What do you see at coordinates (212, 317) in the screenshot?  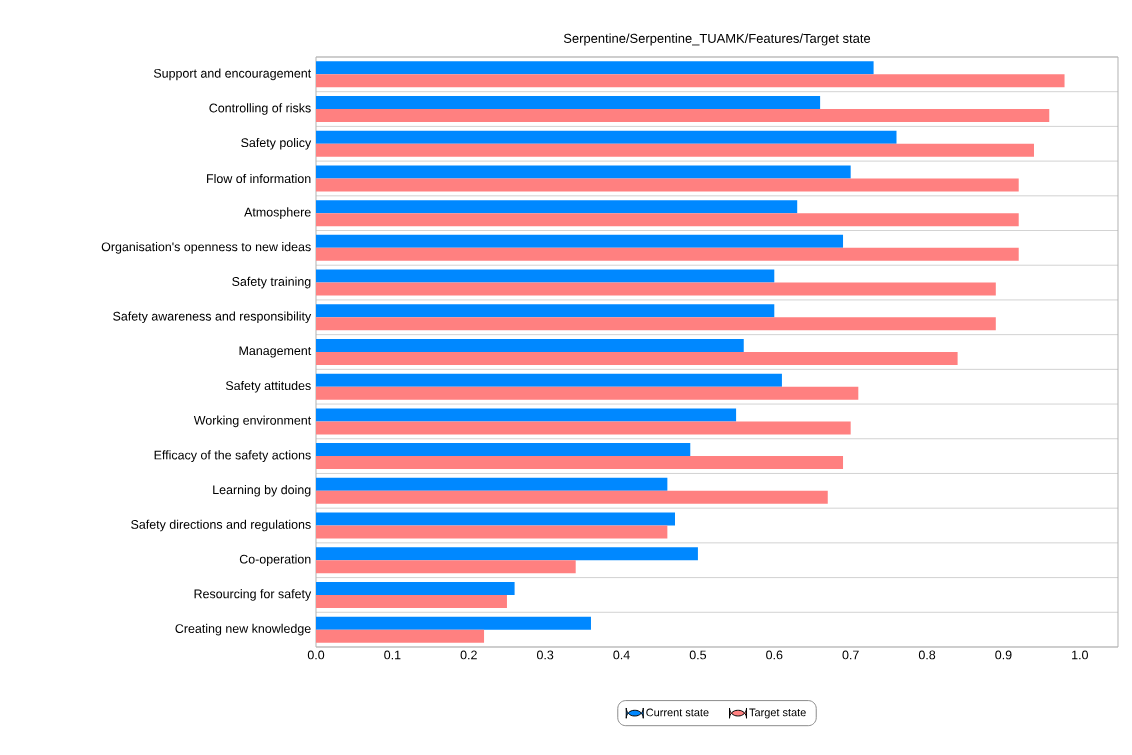 I see `y-tick-label: Safety awareness and responsibility` at bounding box center [212, 317].